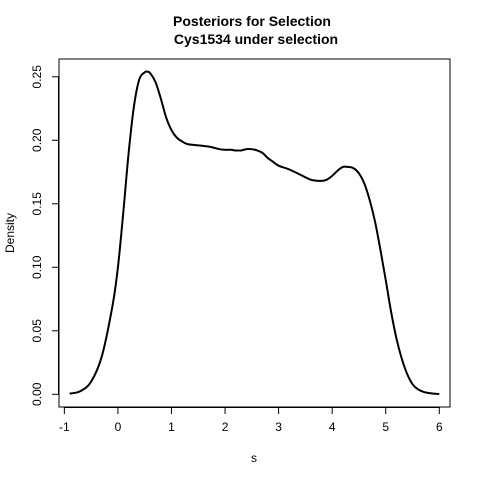 The height and width of the screenshot is (480, 480). I want to click on y-tick-label: 0.10, so click(37, 267).